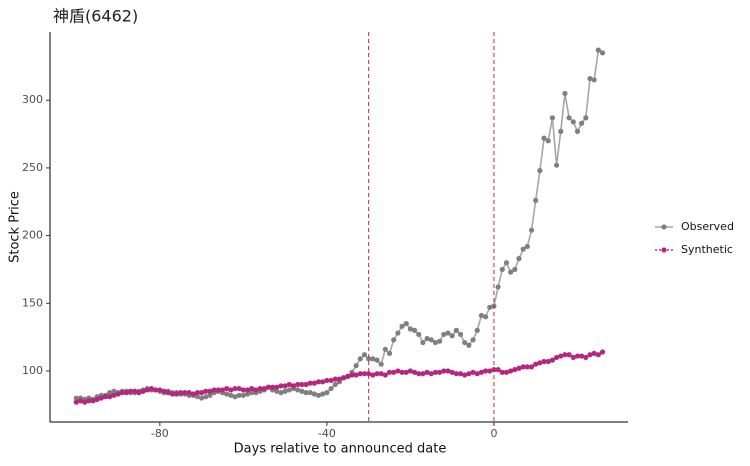 This screenshot has height=466, width=750. Describe the element at coordinates (15, 227) in the screenshot. I see `y-axis-label: Stock Price` at that location.